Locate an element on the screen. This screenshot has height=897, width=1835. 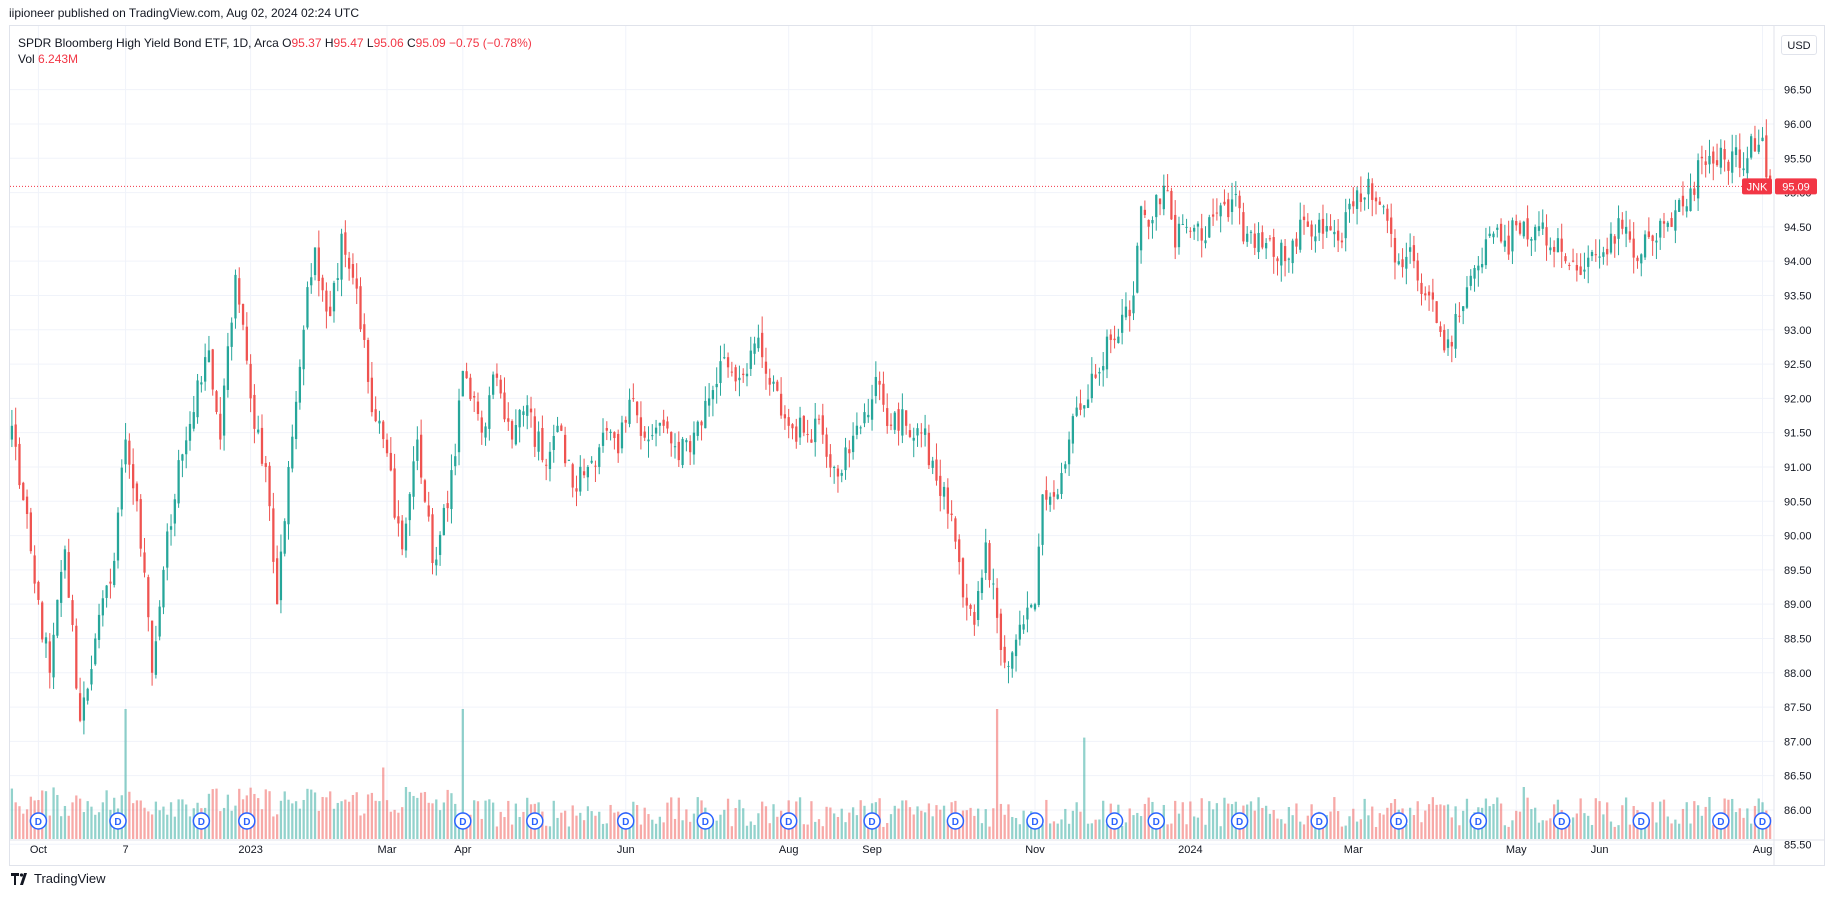
volume-label: Vol is located at coordinates (26, 59).